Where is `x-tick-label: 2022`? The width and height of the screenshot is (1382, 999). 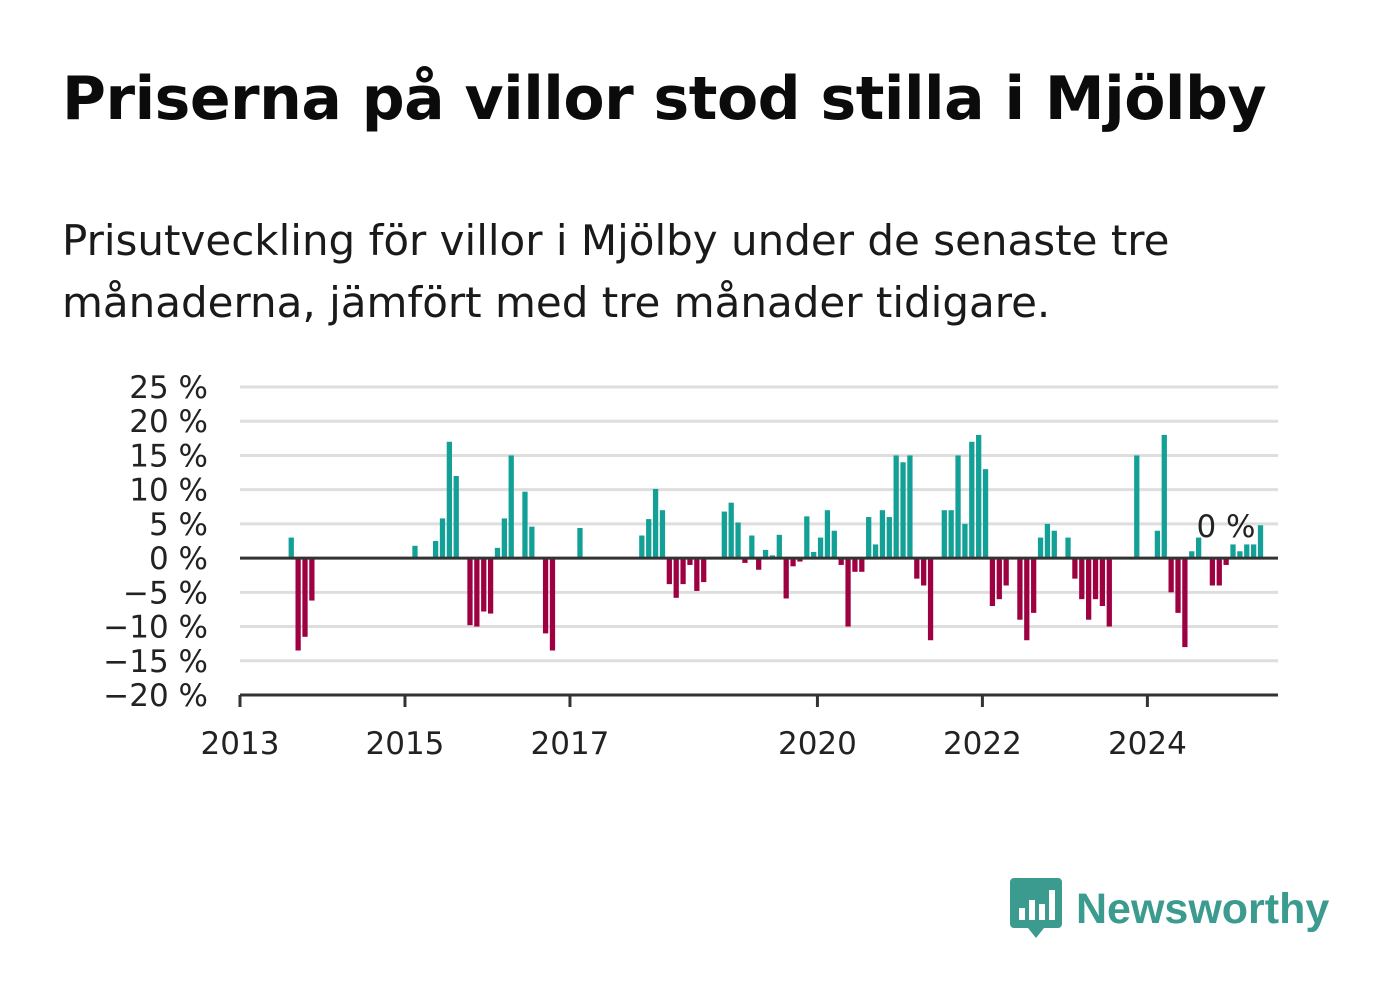
x-tick-label: 2022 is located at coordinates (982, 744).